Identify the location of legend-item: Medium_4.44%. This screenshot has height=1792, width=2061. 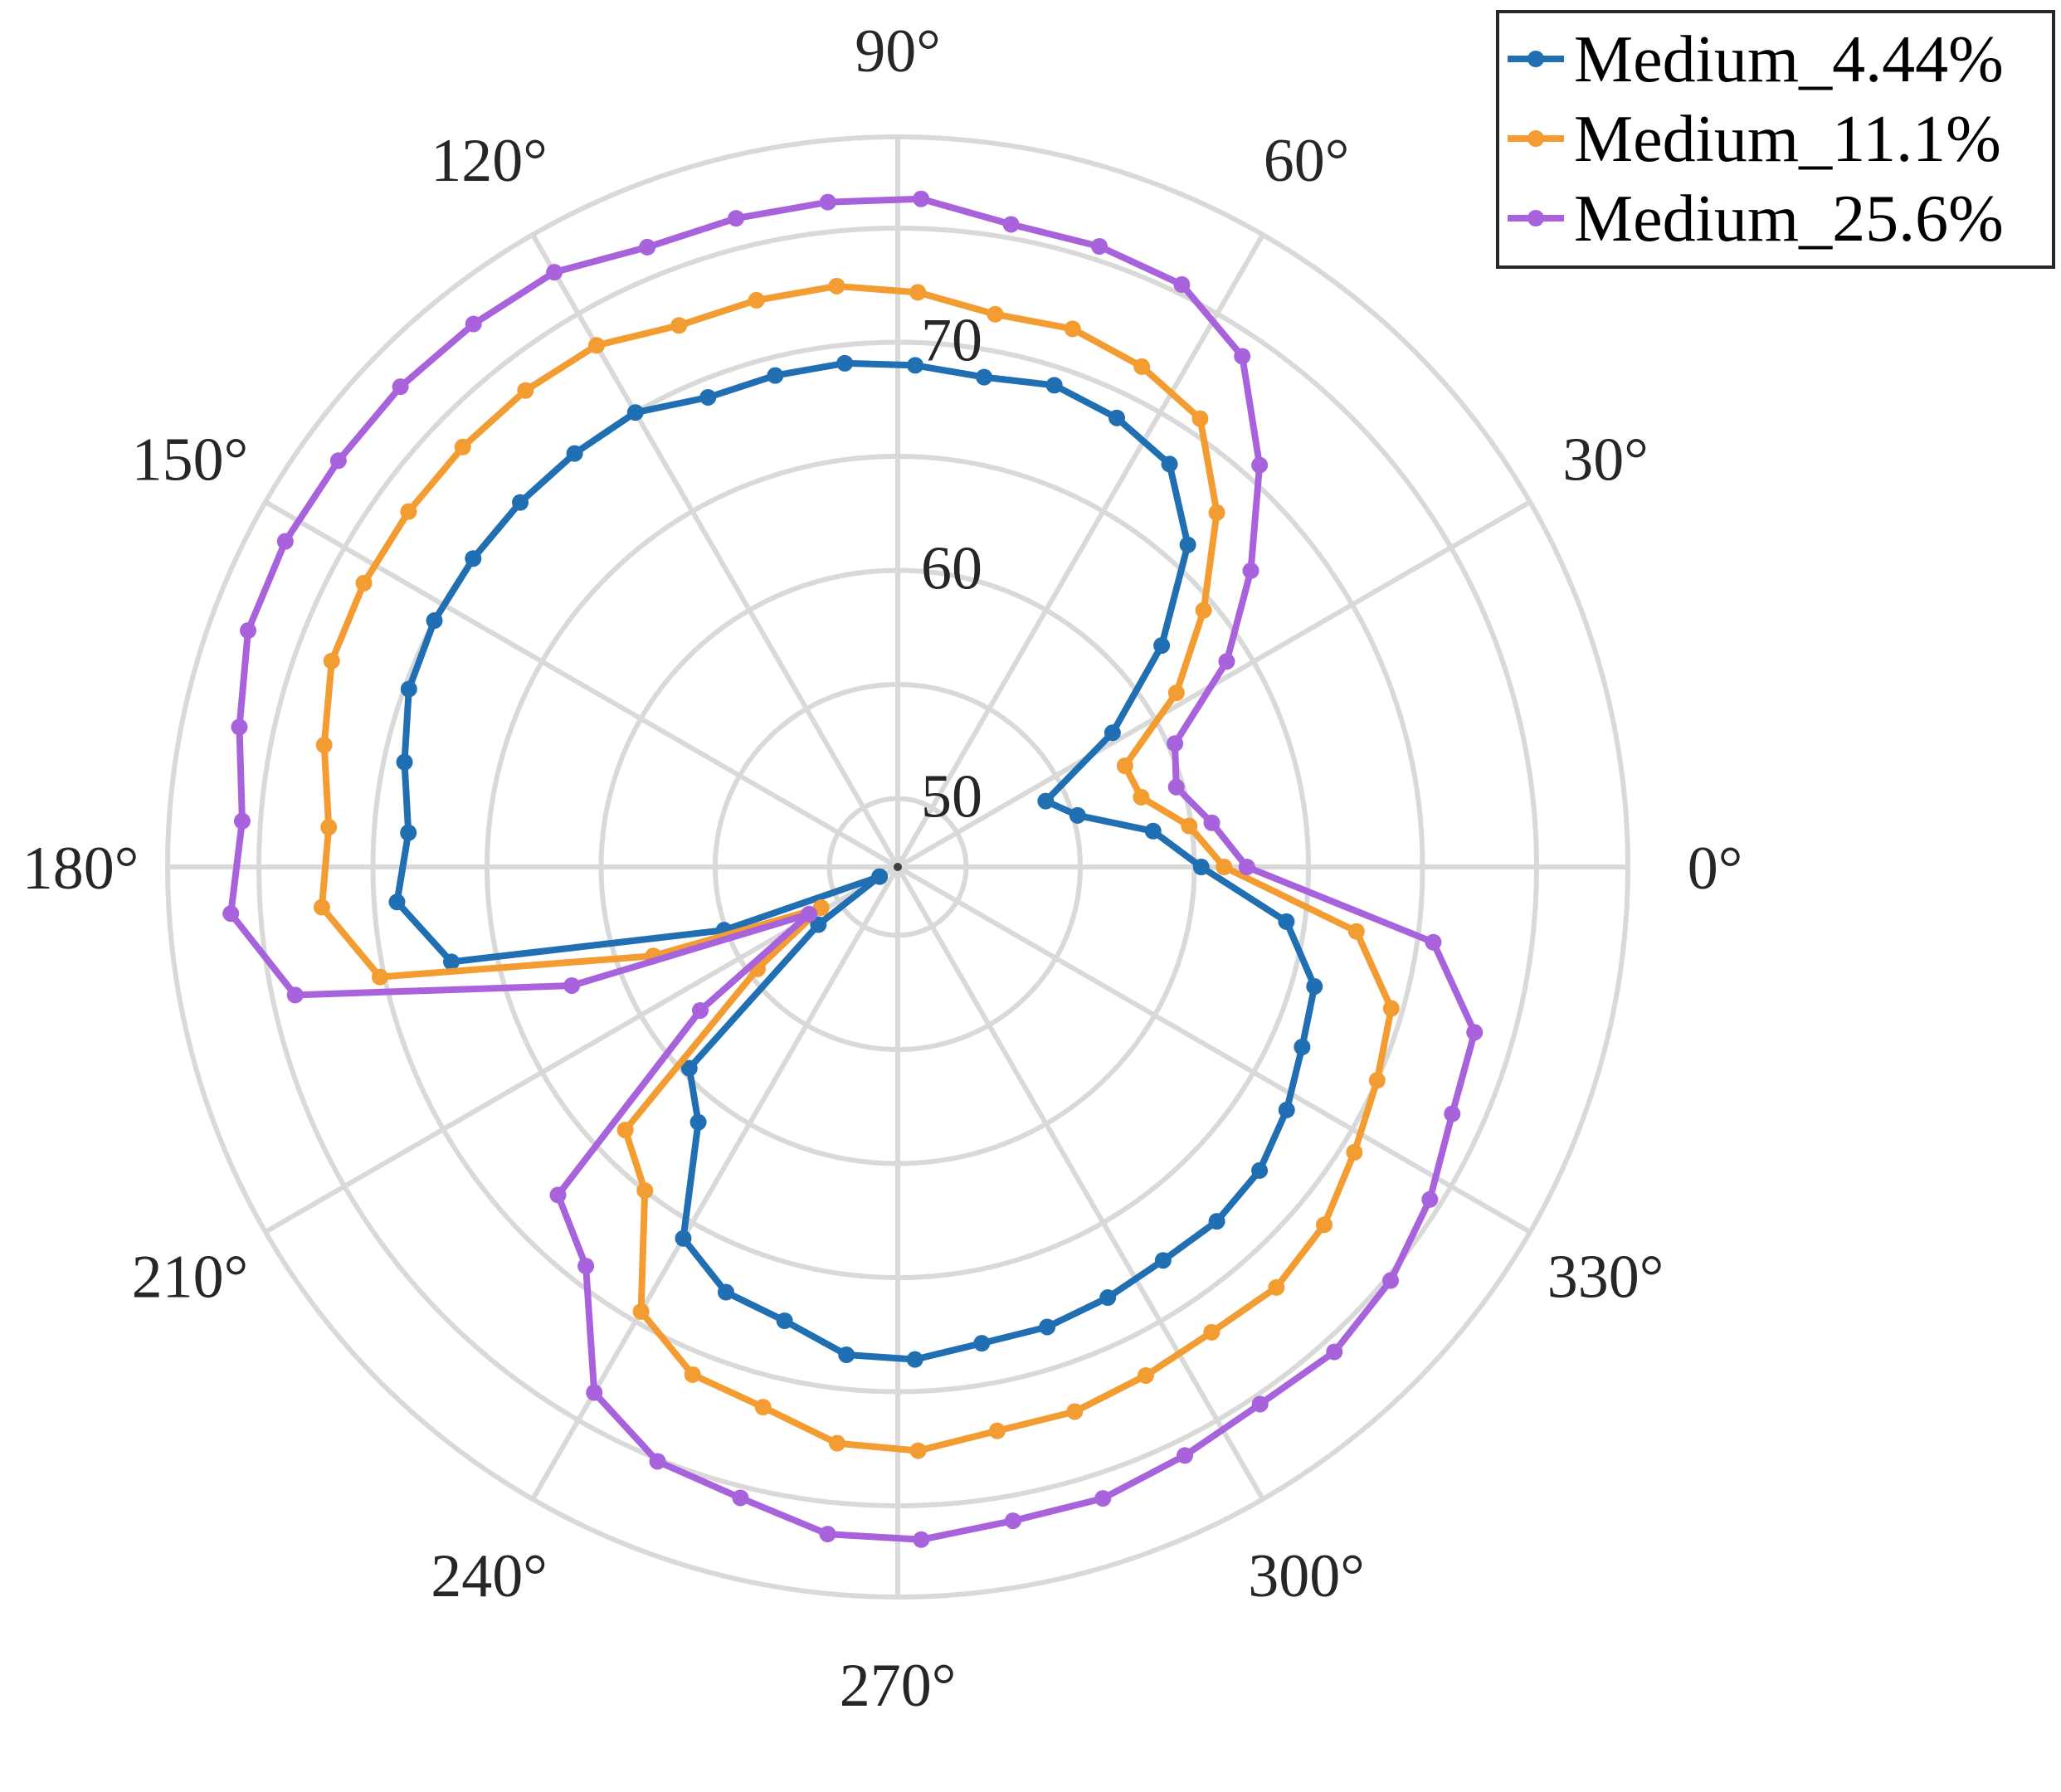
(1756, 59).